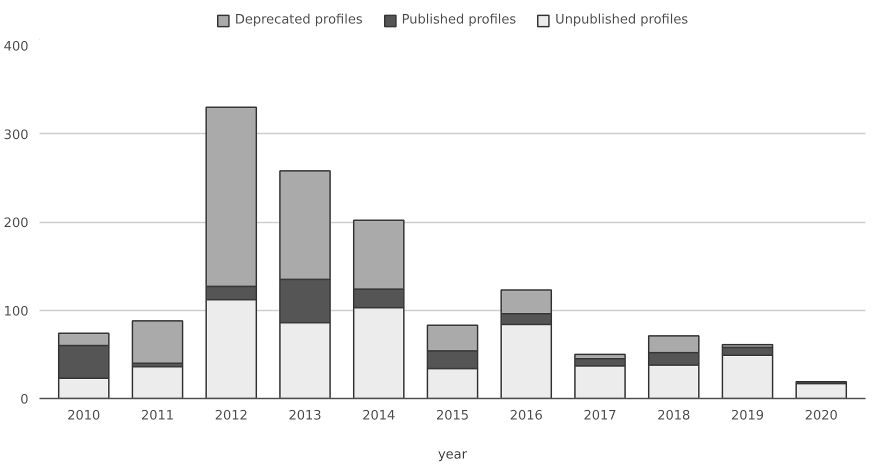 The image size is (881, 473). Describe the element at coordinates (298, 20) in the screenshot. I see `legend-label: Deprecated profiles` at that location.